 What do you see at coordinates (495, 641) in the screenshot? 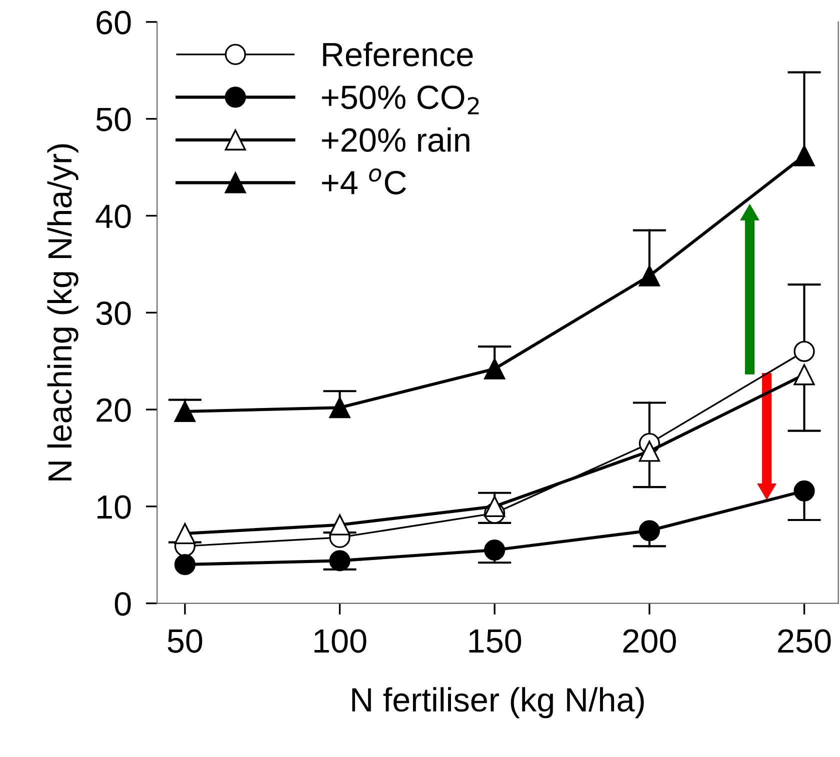
I see `x-tick-label: 150` at bounding box center [495, 641].